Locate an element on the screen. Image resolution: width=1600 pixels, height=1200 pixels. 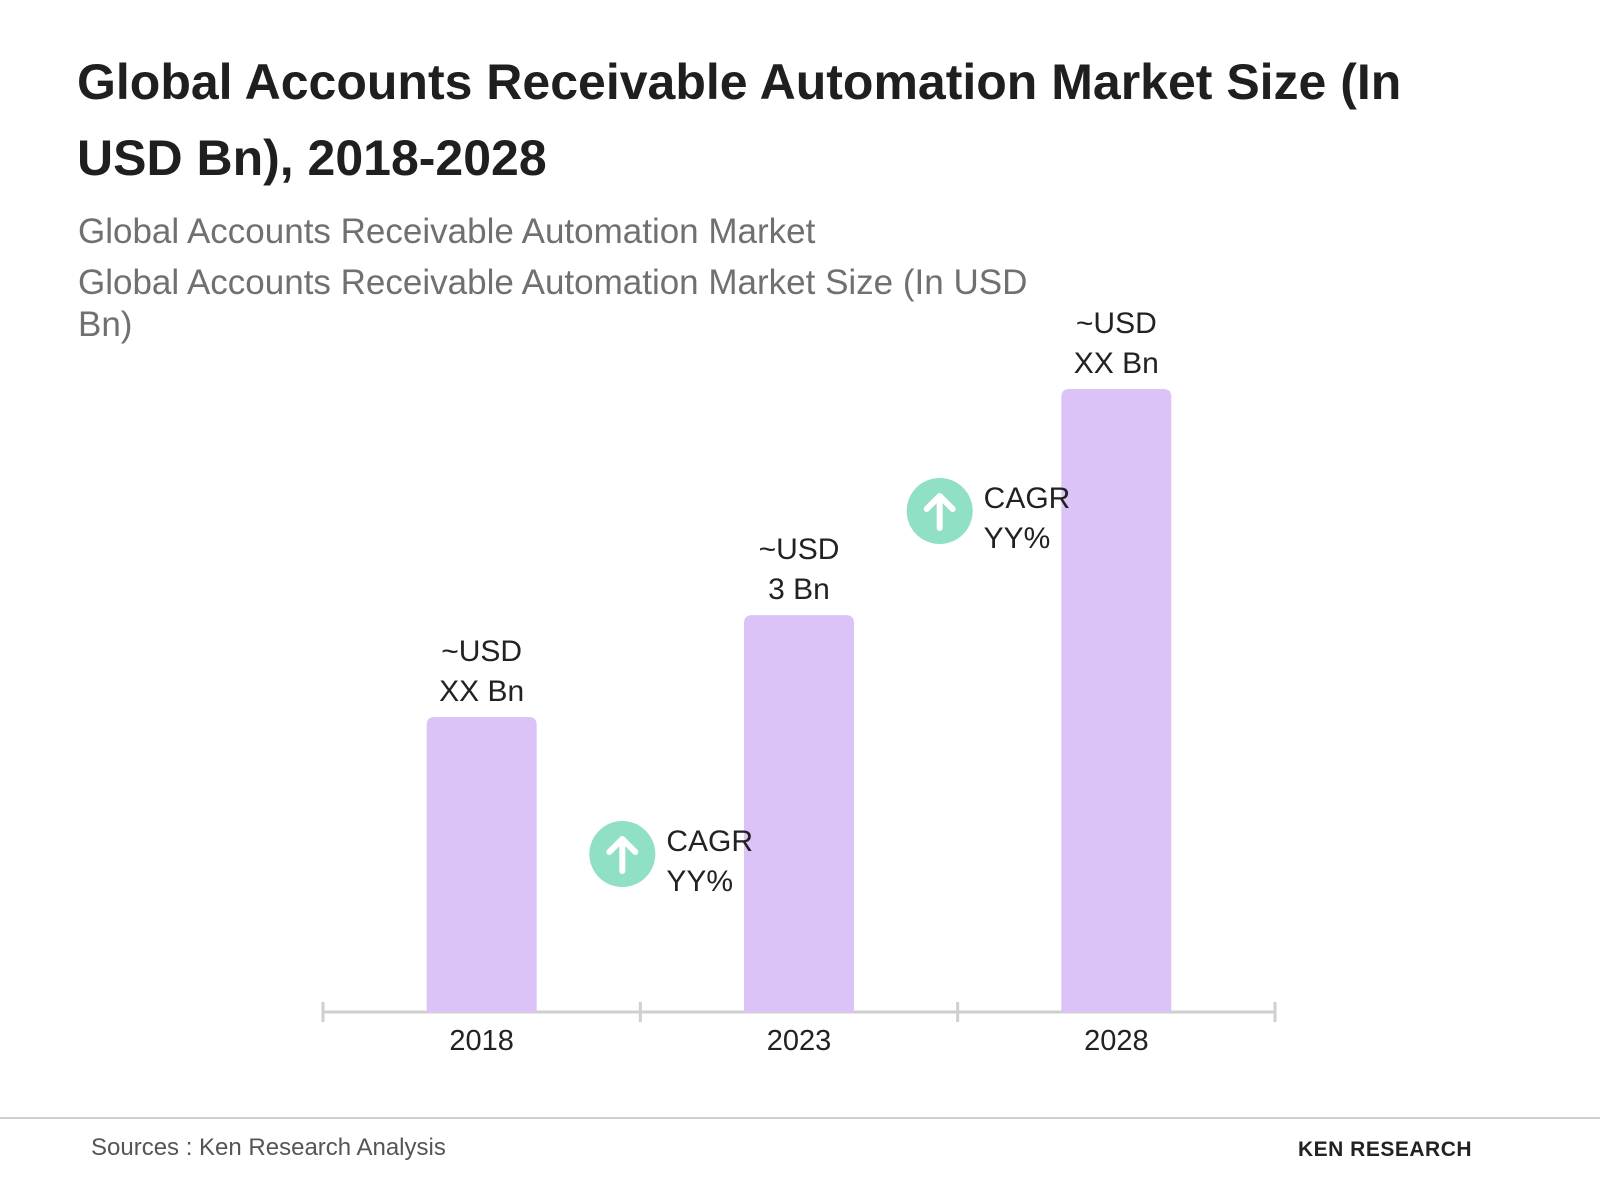
data-label: 3 Bn is located at coordinates (799, 589).